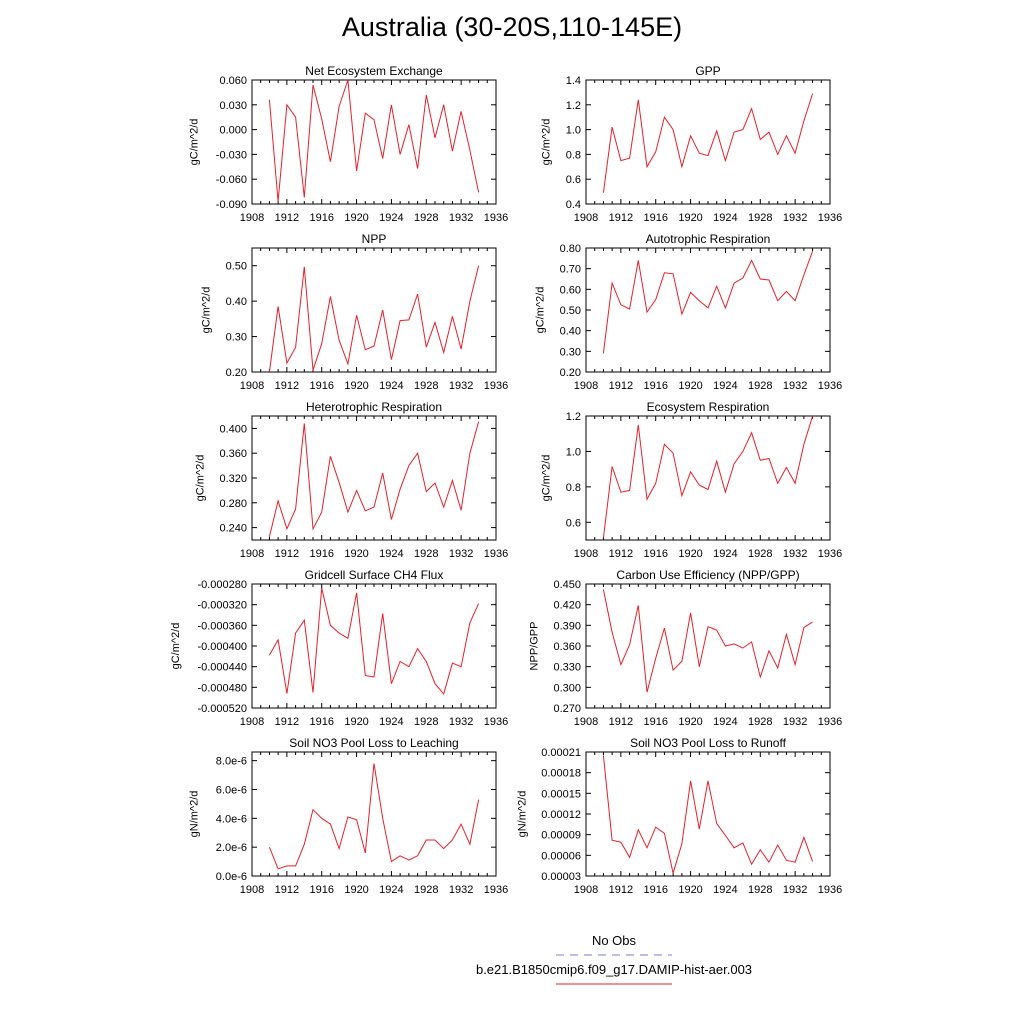 The image size is (1024, 1024). What do you see at coordinates (570, 373) in the screenshot?
I see `y-tick-label: 0.20` at bounding box center [570, 373].